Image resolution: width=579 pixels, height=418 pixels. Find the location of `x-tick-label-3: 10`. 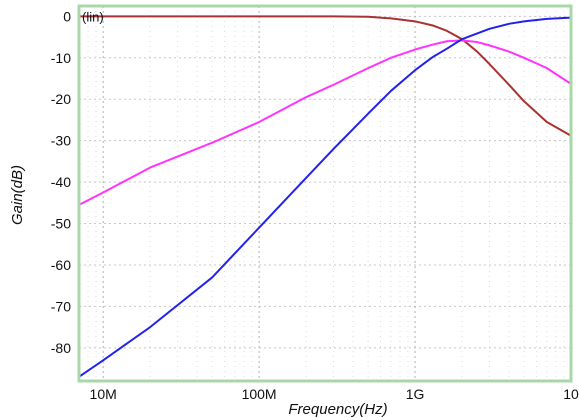

x-tick-label-3: 10 is located at coordinates (571, 394).